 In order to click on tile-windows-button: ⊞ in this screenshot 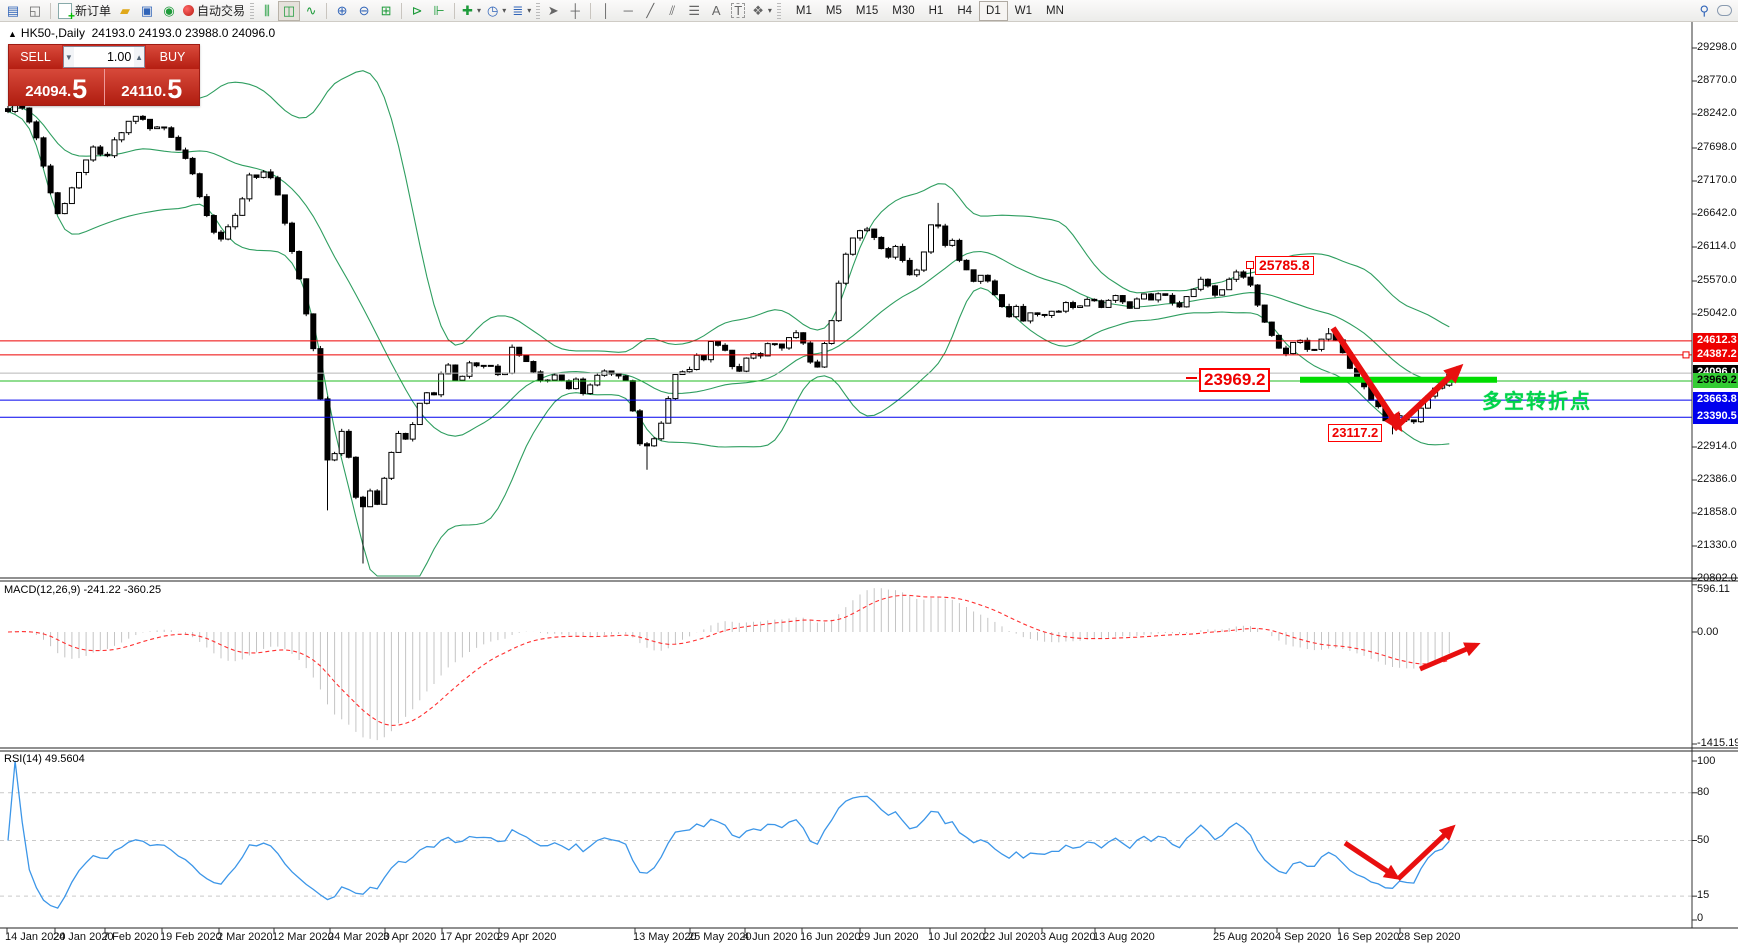, I will do `click(386, 11)`.